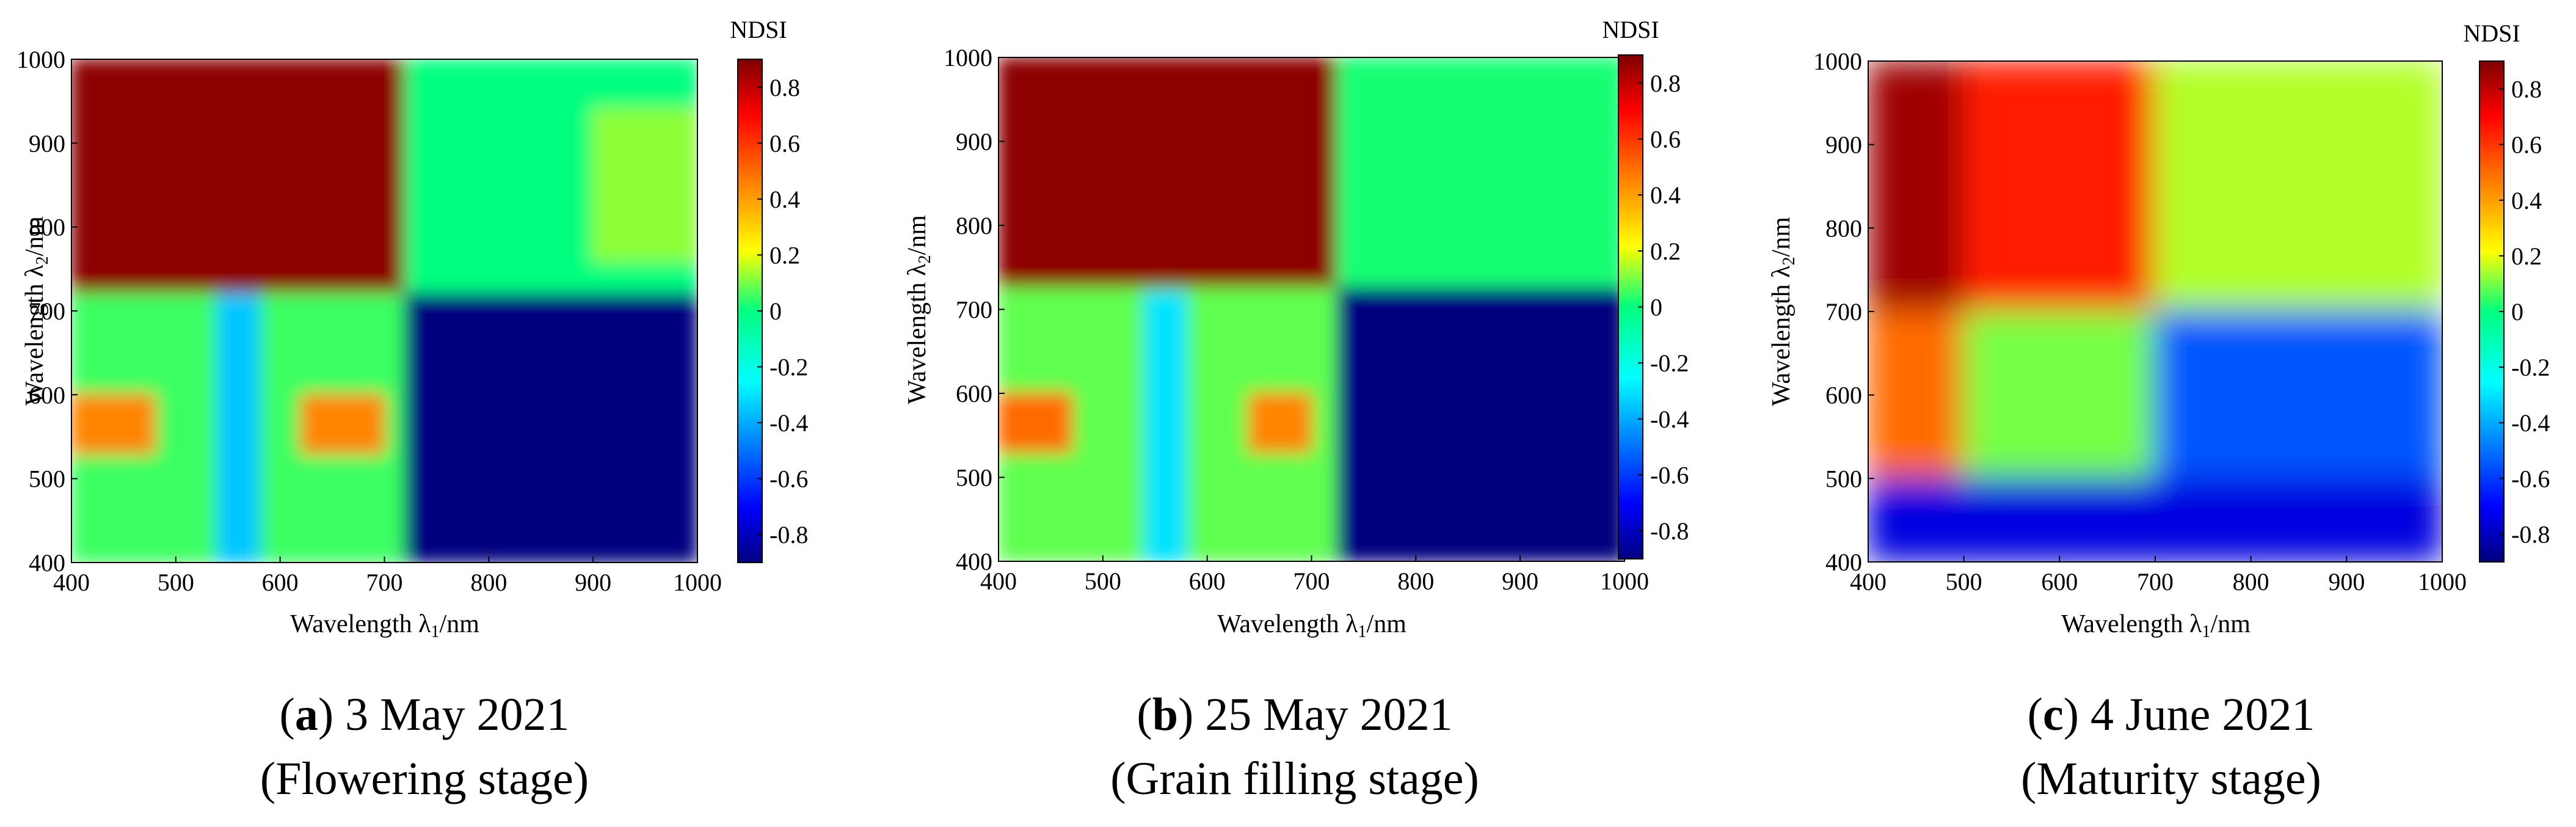 This screenshot has height=827, width=2576. Describe the element at coordinates (1663, 307) in the screenshot. I see `colorbar-ticks-b: 0.8 0.6 0.4 0.2 0 -0.2 -0.4 -0.6 -0.8` at that location.